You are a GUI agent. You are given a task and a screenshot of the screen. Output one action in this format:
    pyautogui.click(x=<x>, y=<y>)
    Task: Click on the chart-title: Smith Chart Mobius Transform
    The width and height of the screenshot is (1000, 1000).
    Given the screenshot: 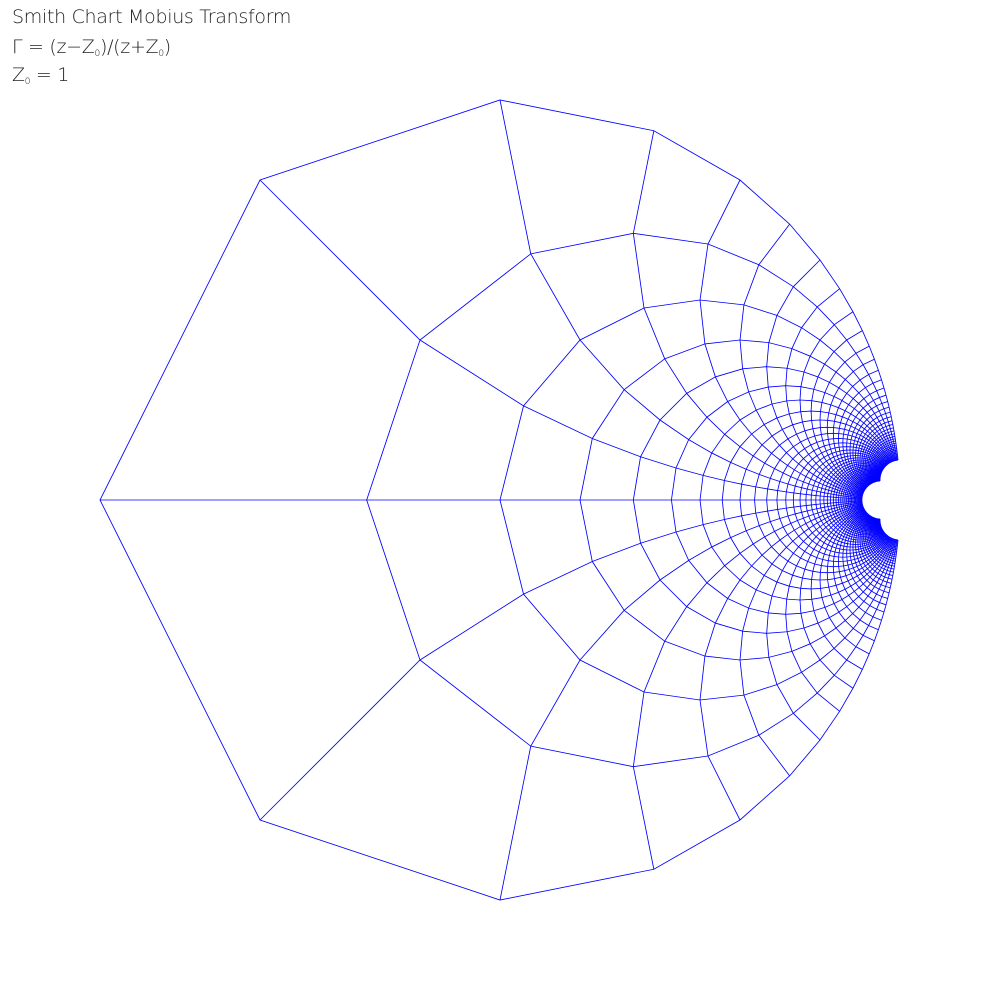 What is the action you would take?
    pyautogui.click(x=152, y=17)
    